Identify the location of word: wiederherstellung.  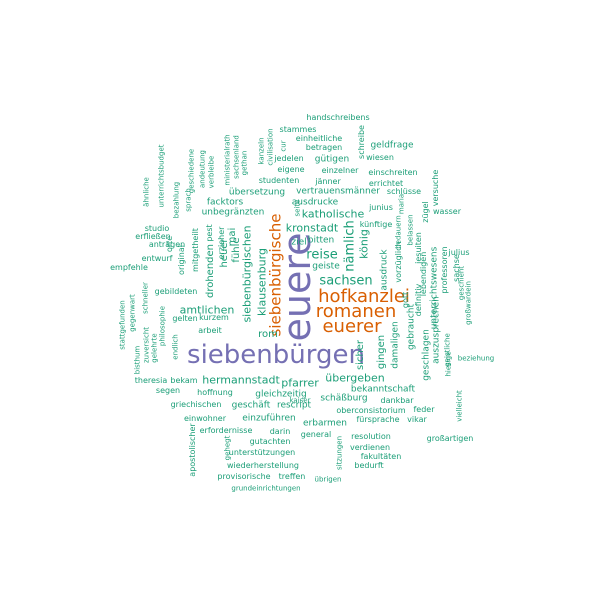
(263, 465).